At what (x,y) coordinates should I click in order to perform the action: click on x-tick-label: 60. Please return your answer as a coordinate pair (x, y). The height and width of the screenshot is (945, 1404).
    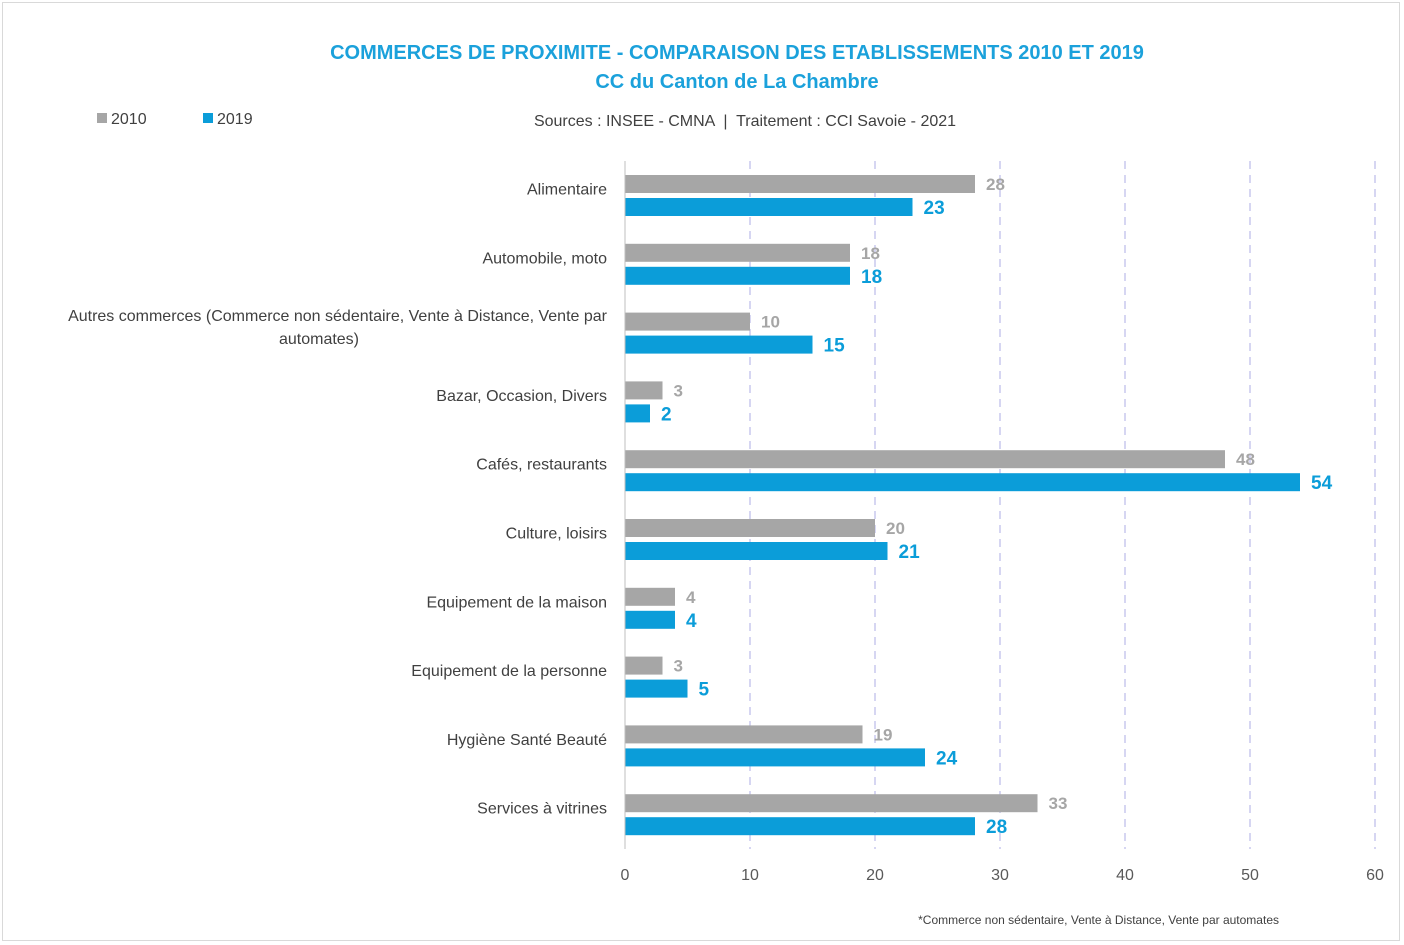
    Looking at the image, I should click on (1375, 875).